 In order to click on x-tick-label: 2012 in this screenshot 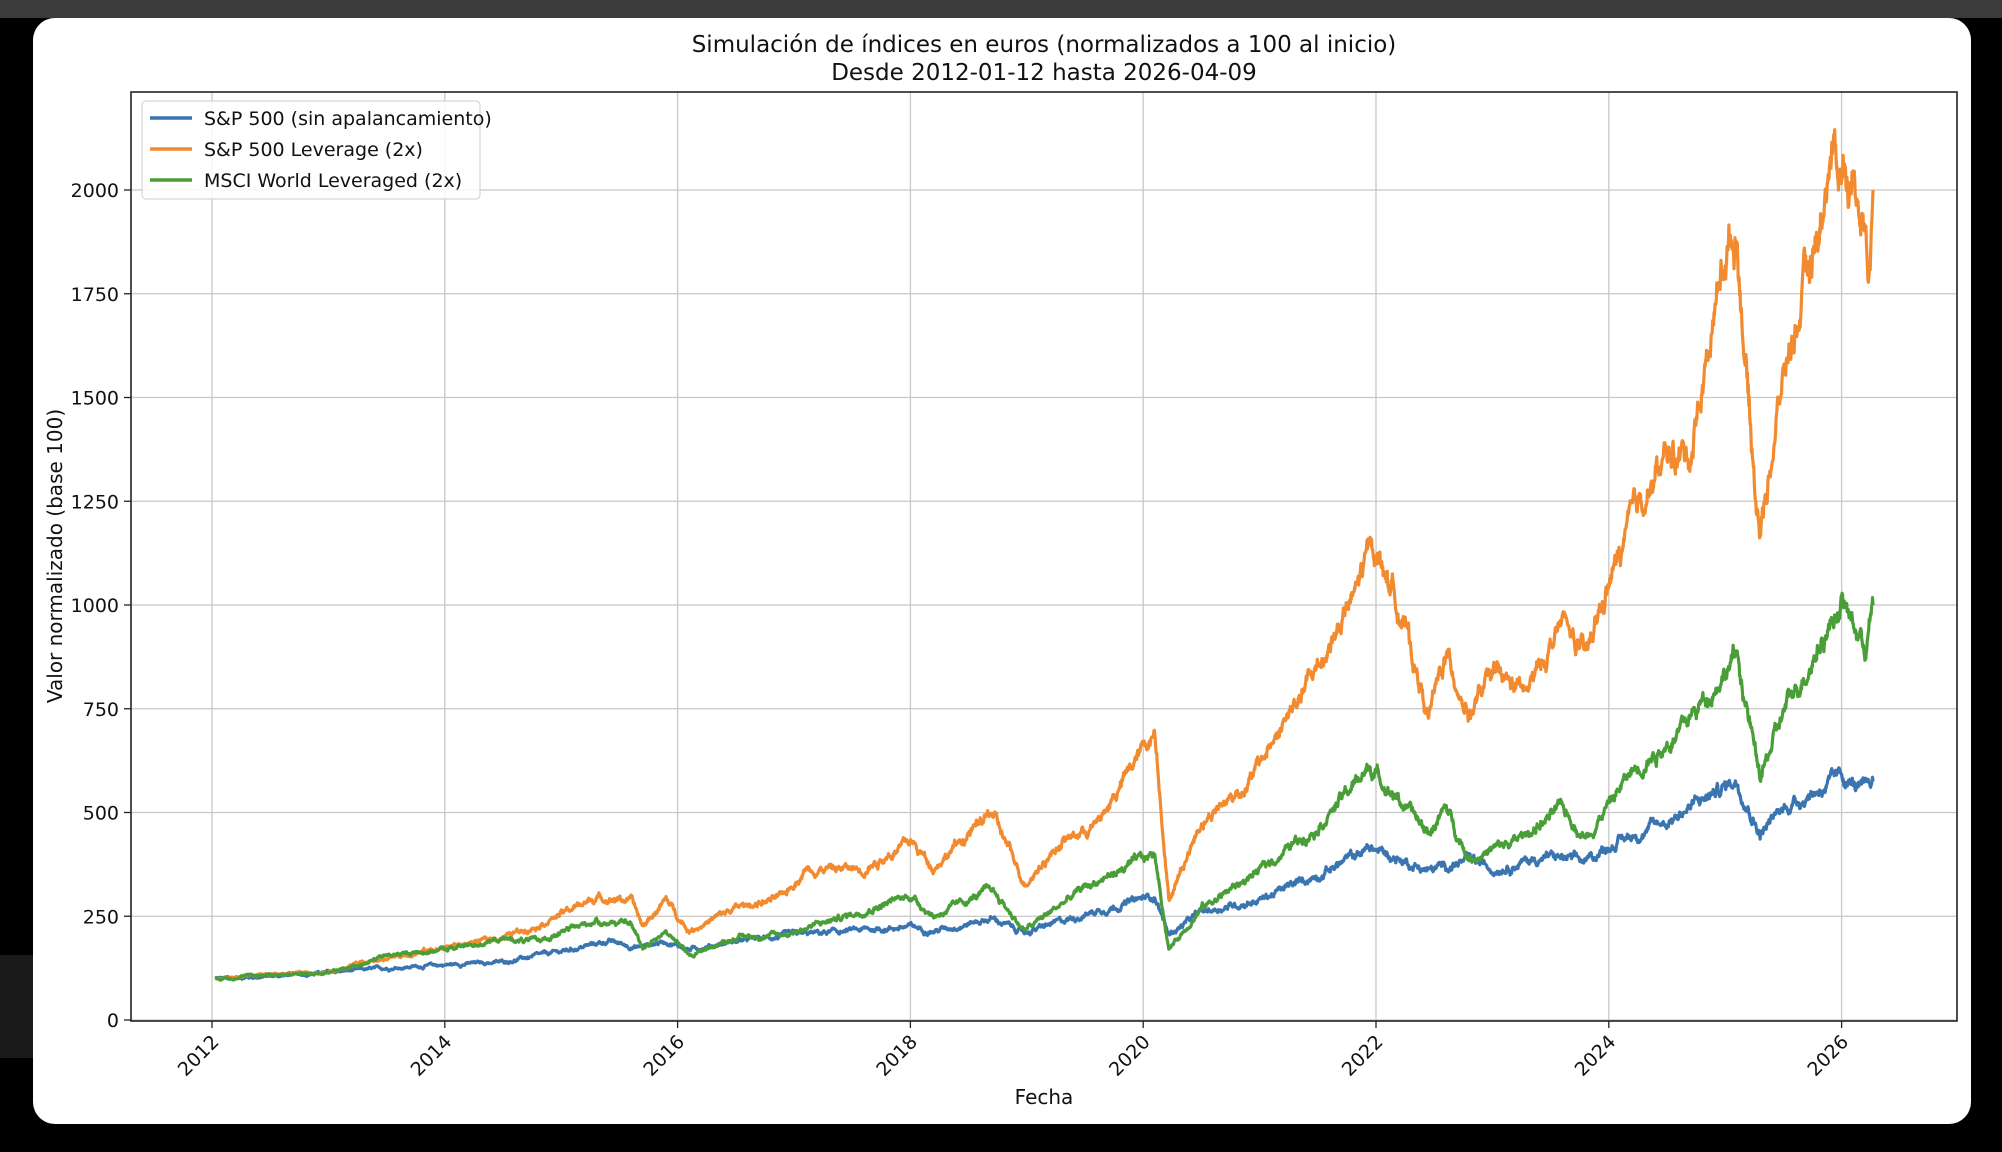, I will do `click(199, 1056)`.